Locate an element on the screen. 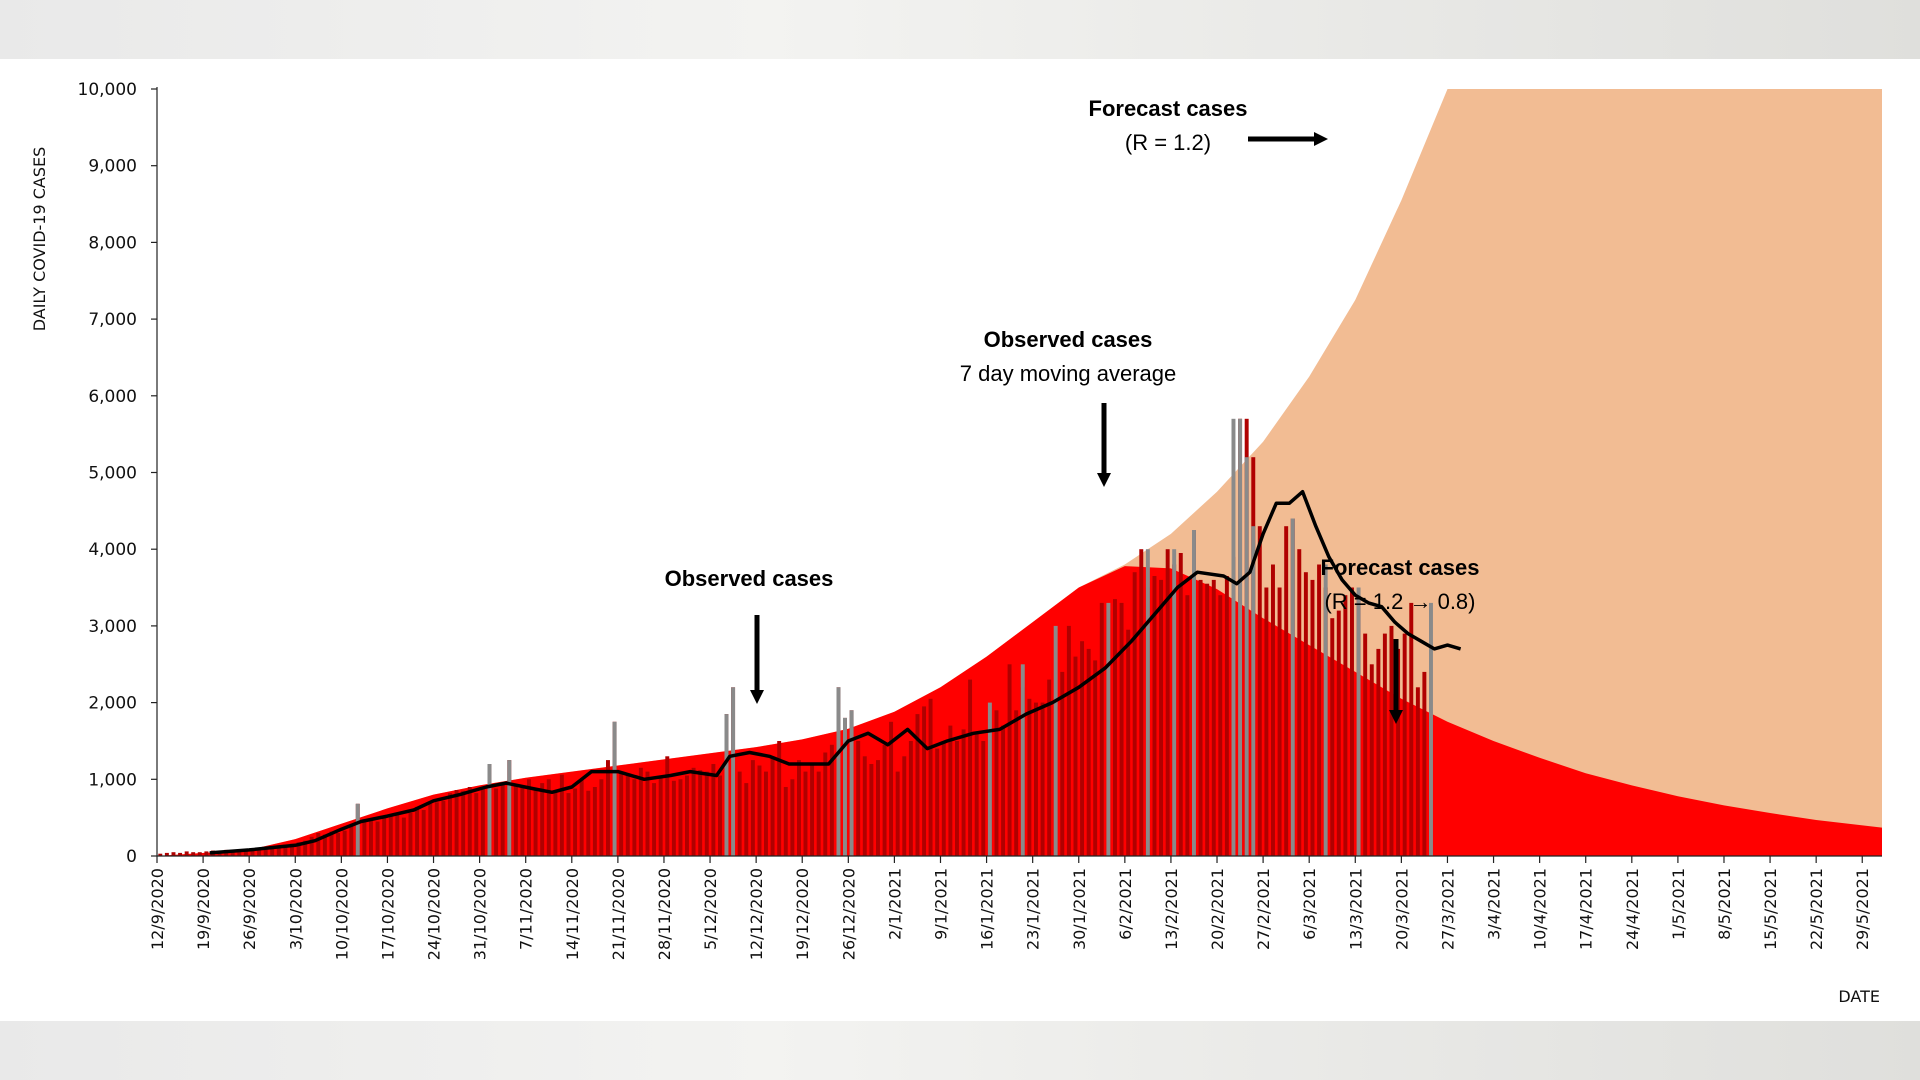  x-tick-label: 29/5/2021 is located at coordinates (1862, 909).